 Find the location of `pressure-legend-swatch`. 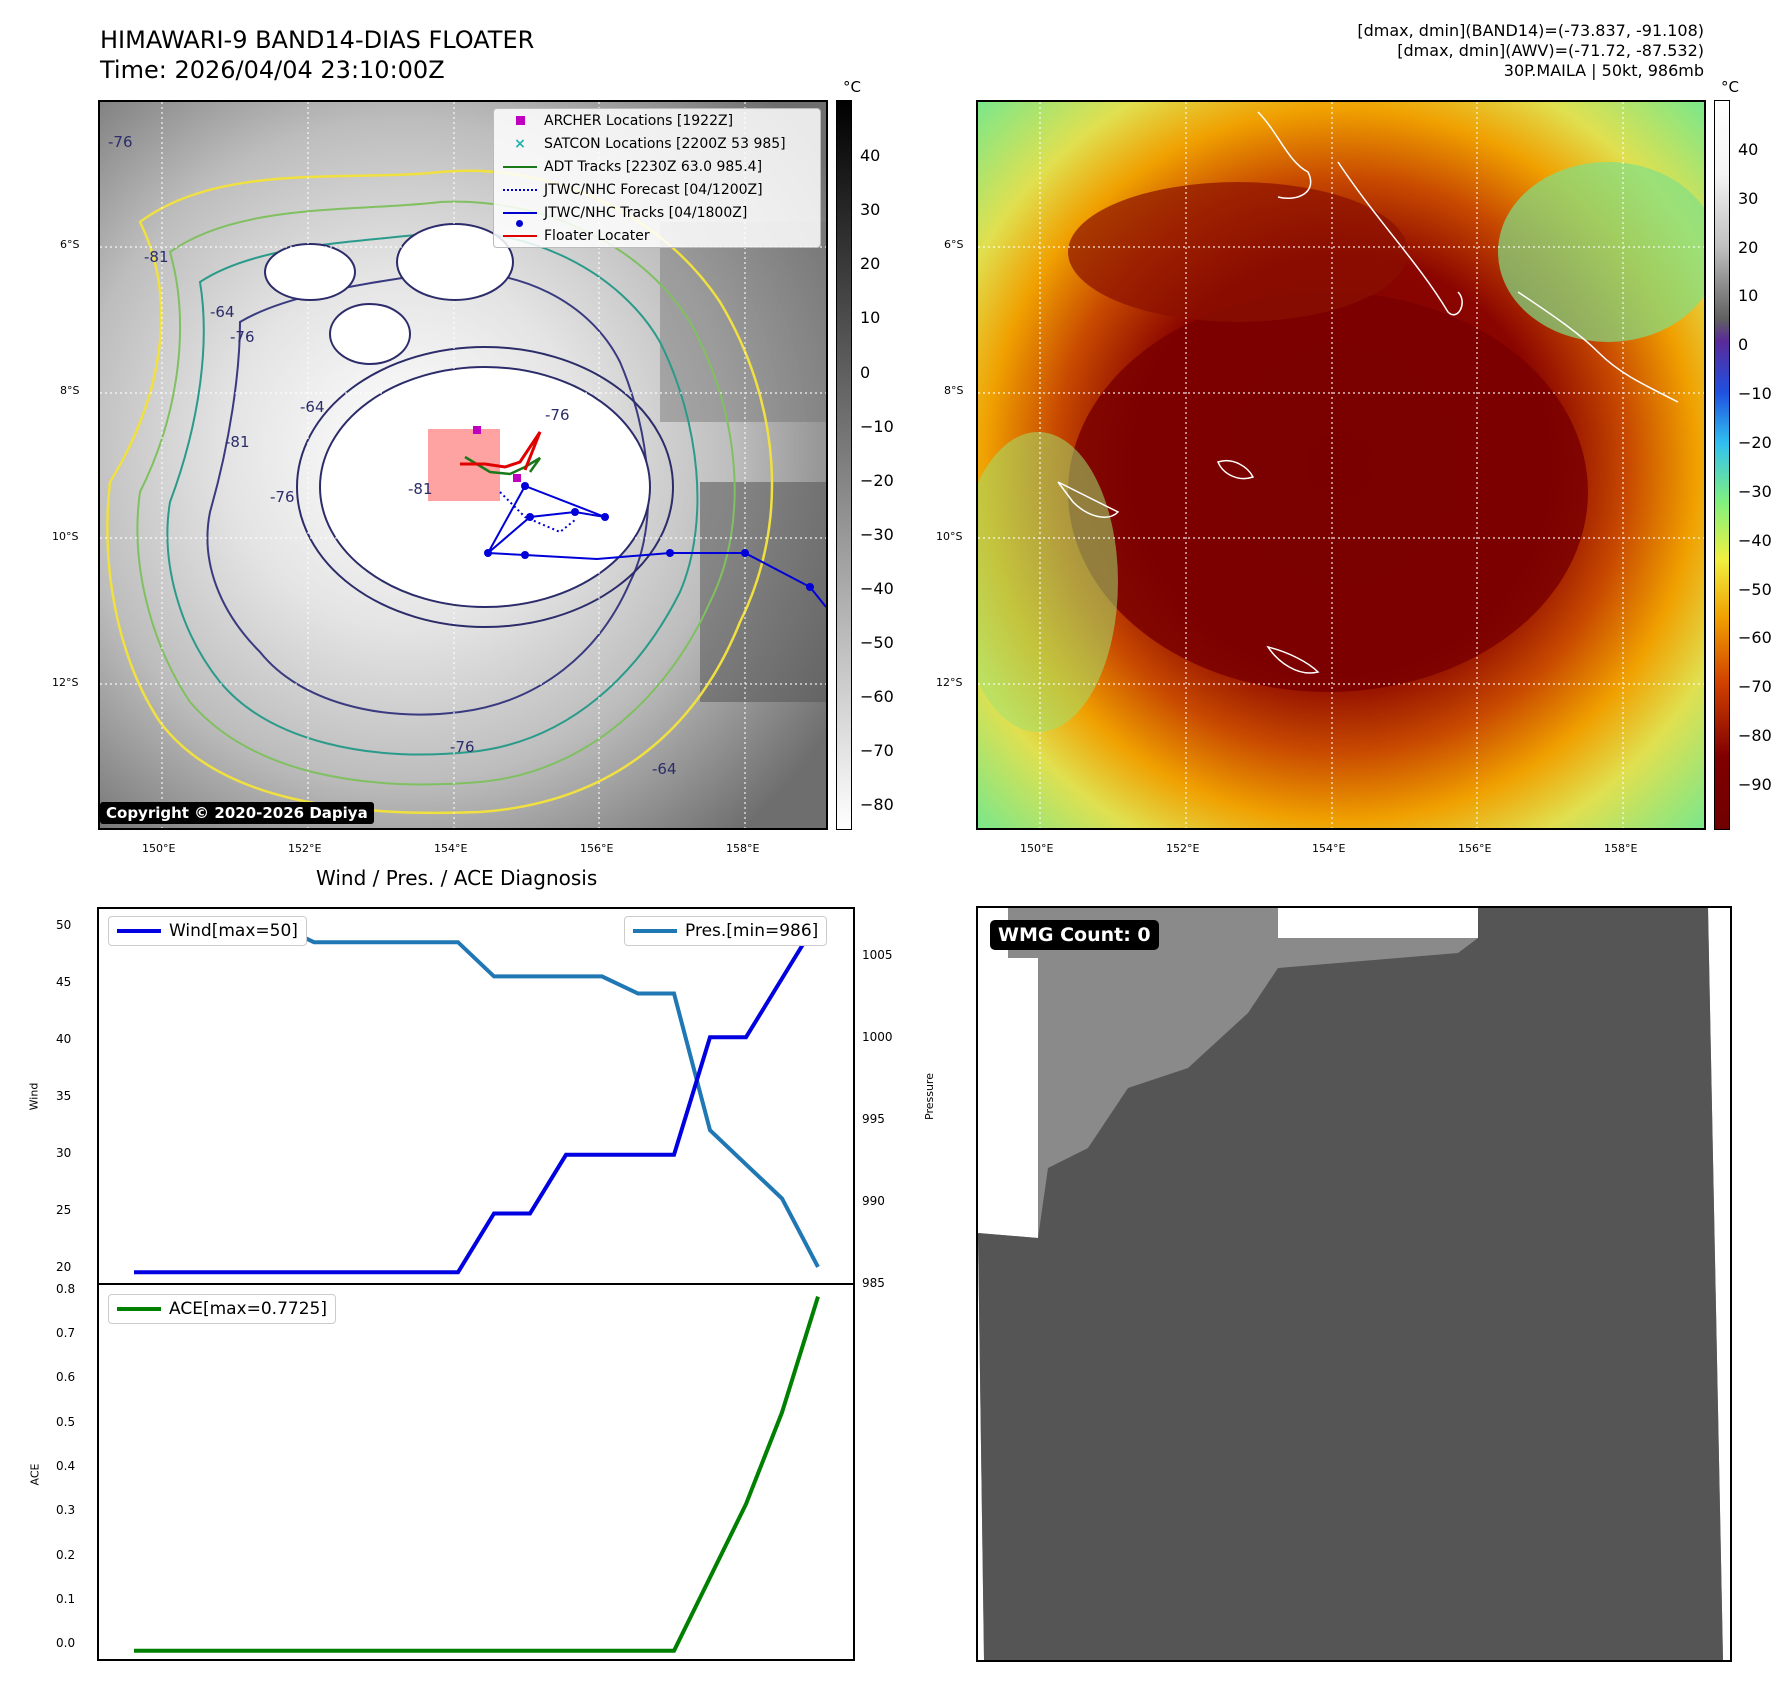

pressure-legend-swatch is located at coordinates (655, 931).